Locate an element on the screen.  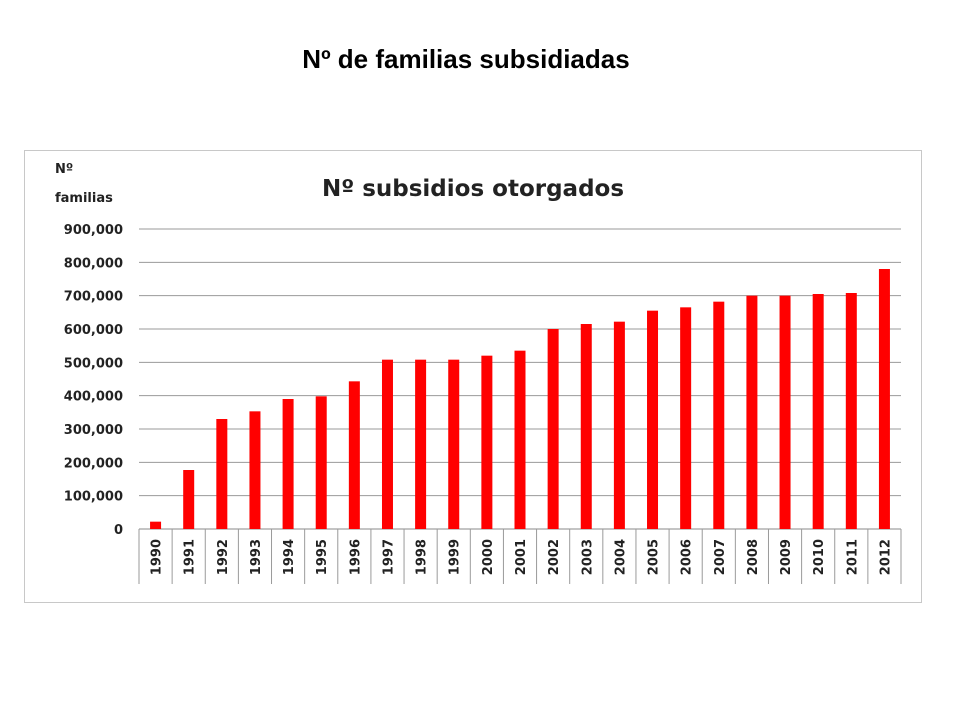
y-axis-label-line-1: Nº is located at coordinates (64, 169).